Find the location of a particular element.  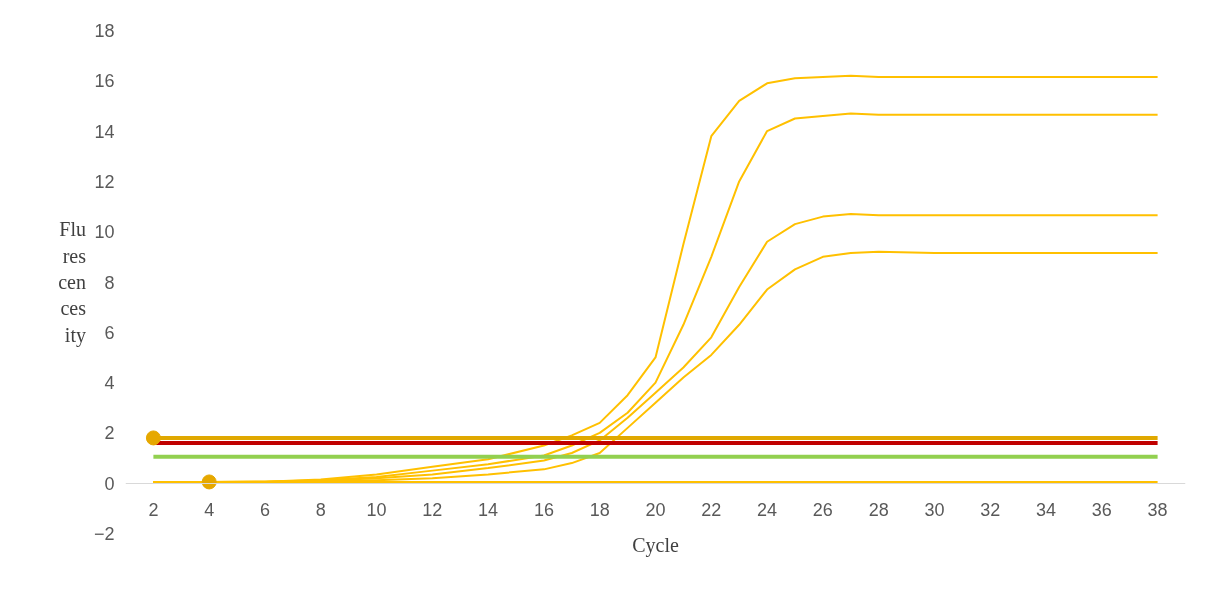

y-tick-label: 16 is located at coordinates (104, 81).